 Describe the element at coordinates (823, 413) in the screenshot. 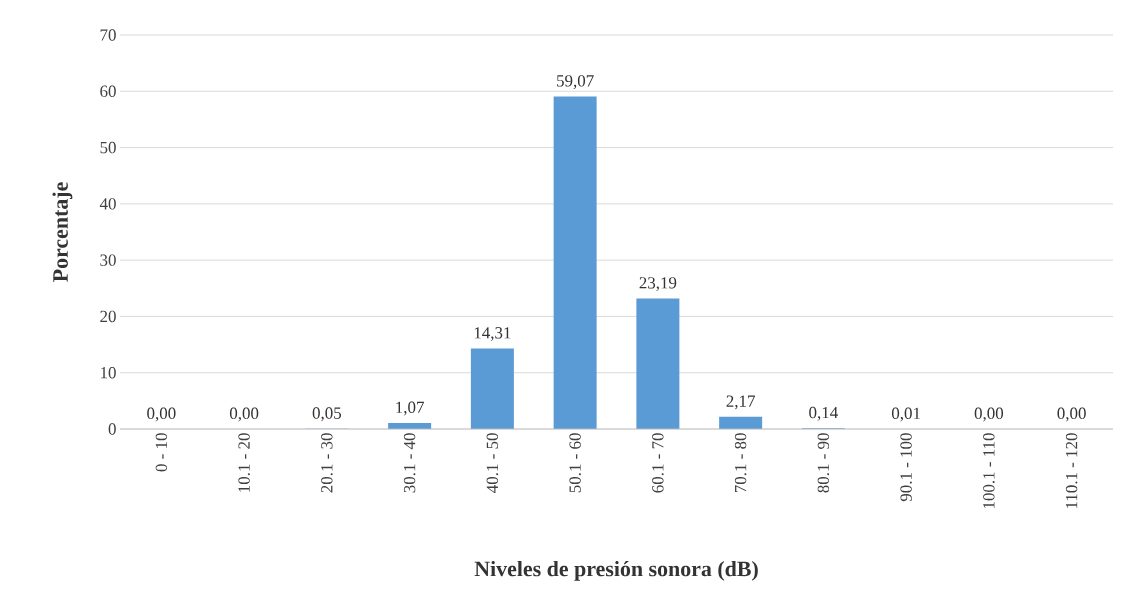

I see `data-label: 0,14` at that location.